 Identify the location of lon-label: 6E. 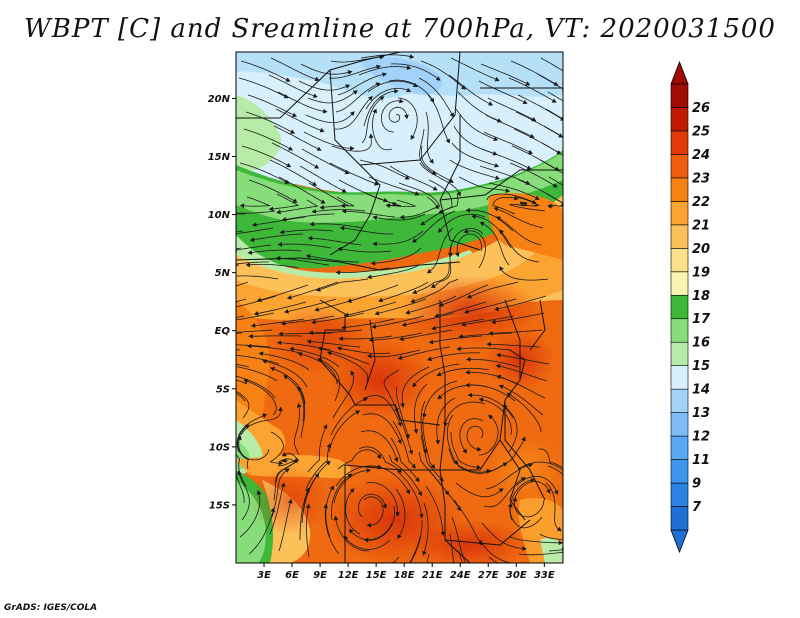
(292, 575).